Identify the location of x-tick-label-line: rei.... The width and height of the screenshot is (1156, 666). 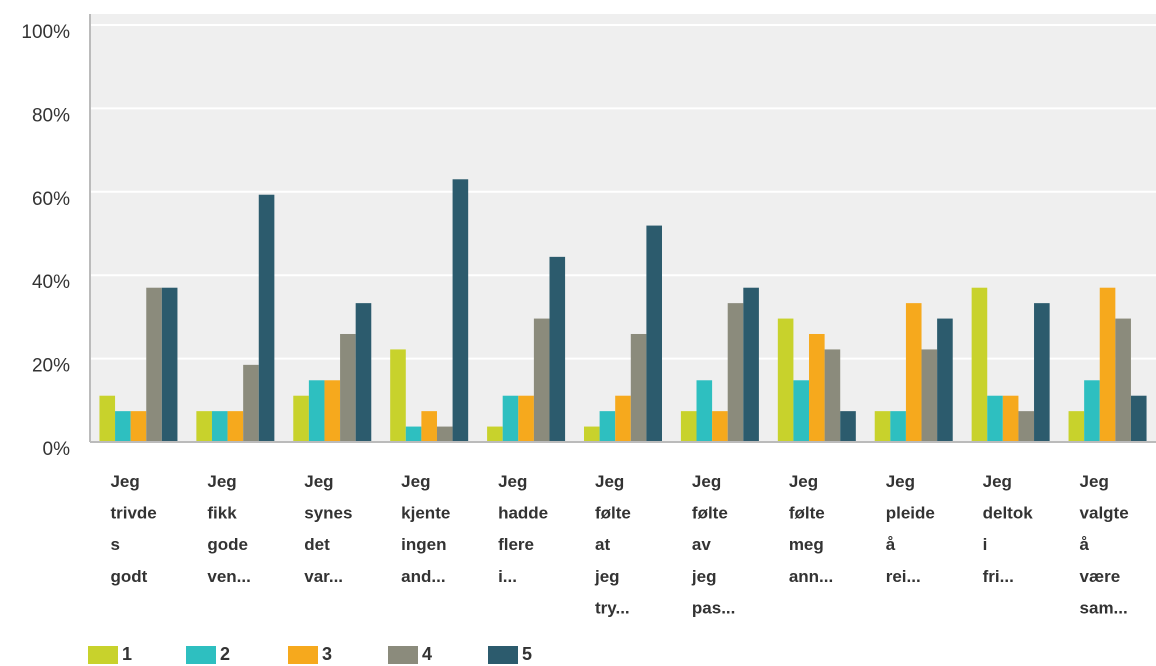
(903, 576).